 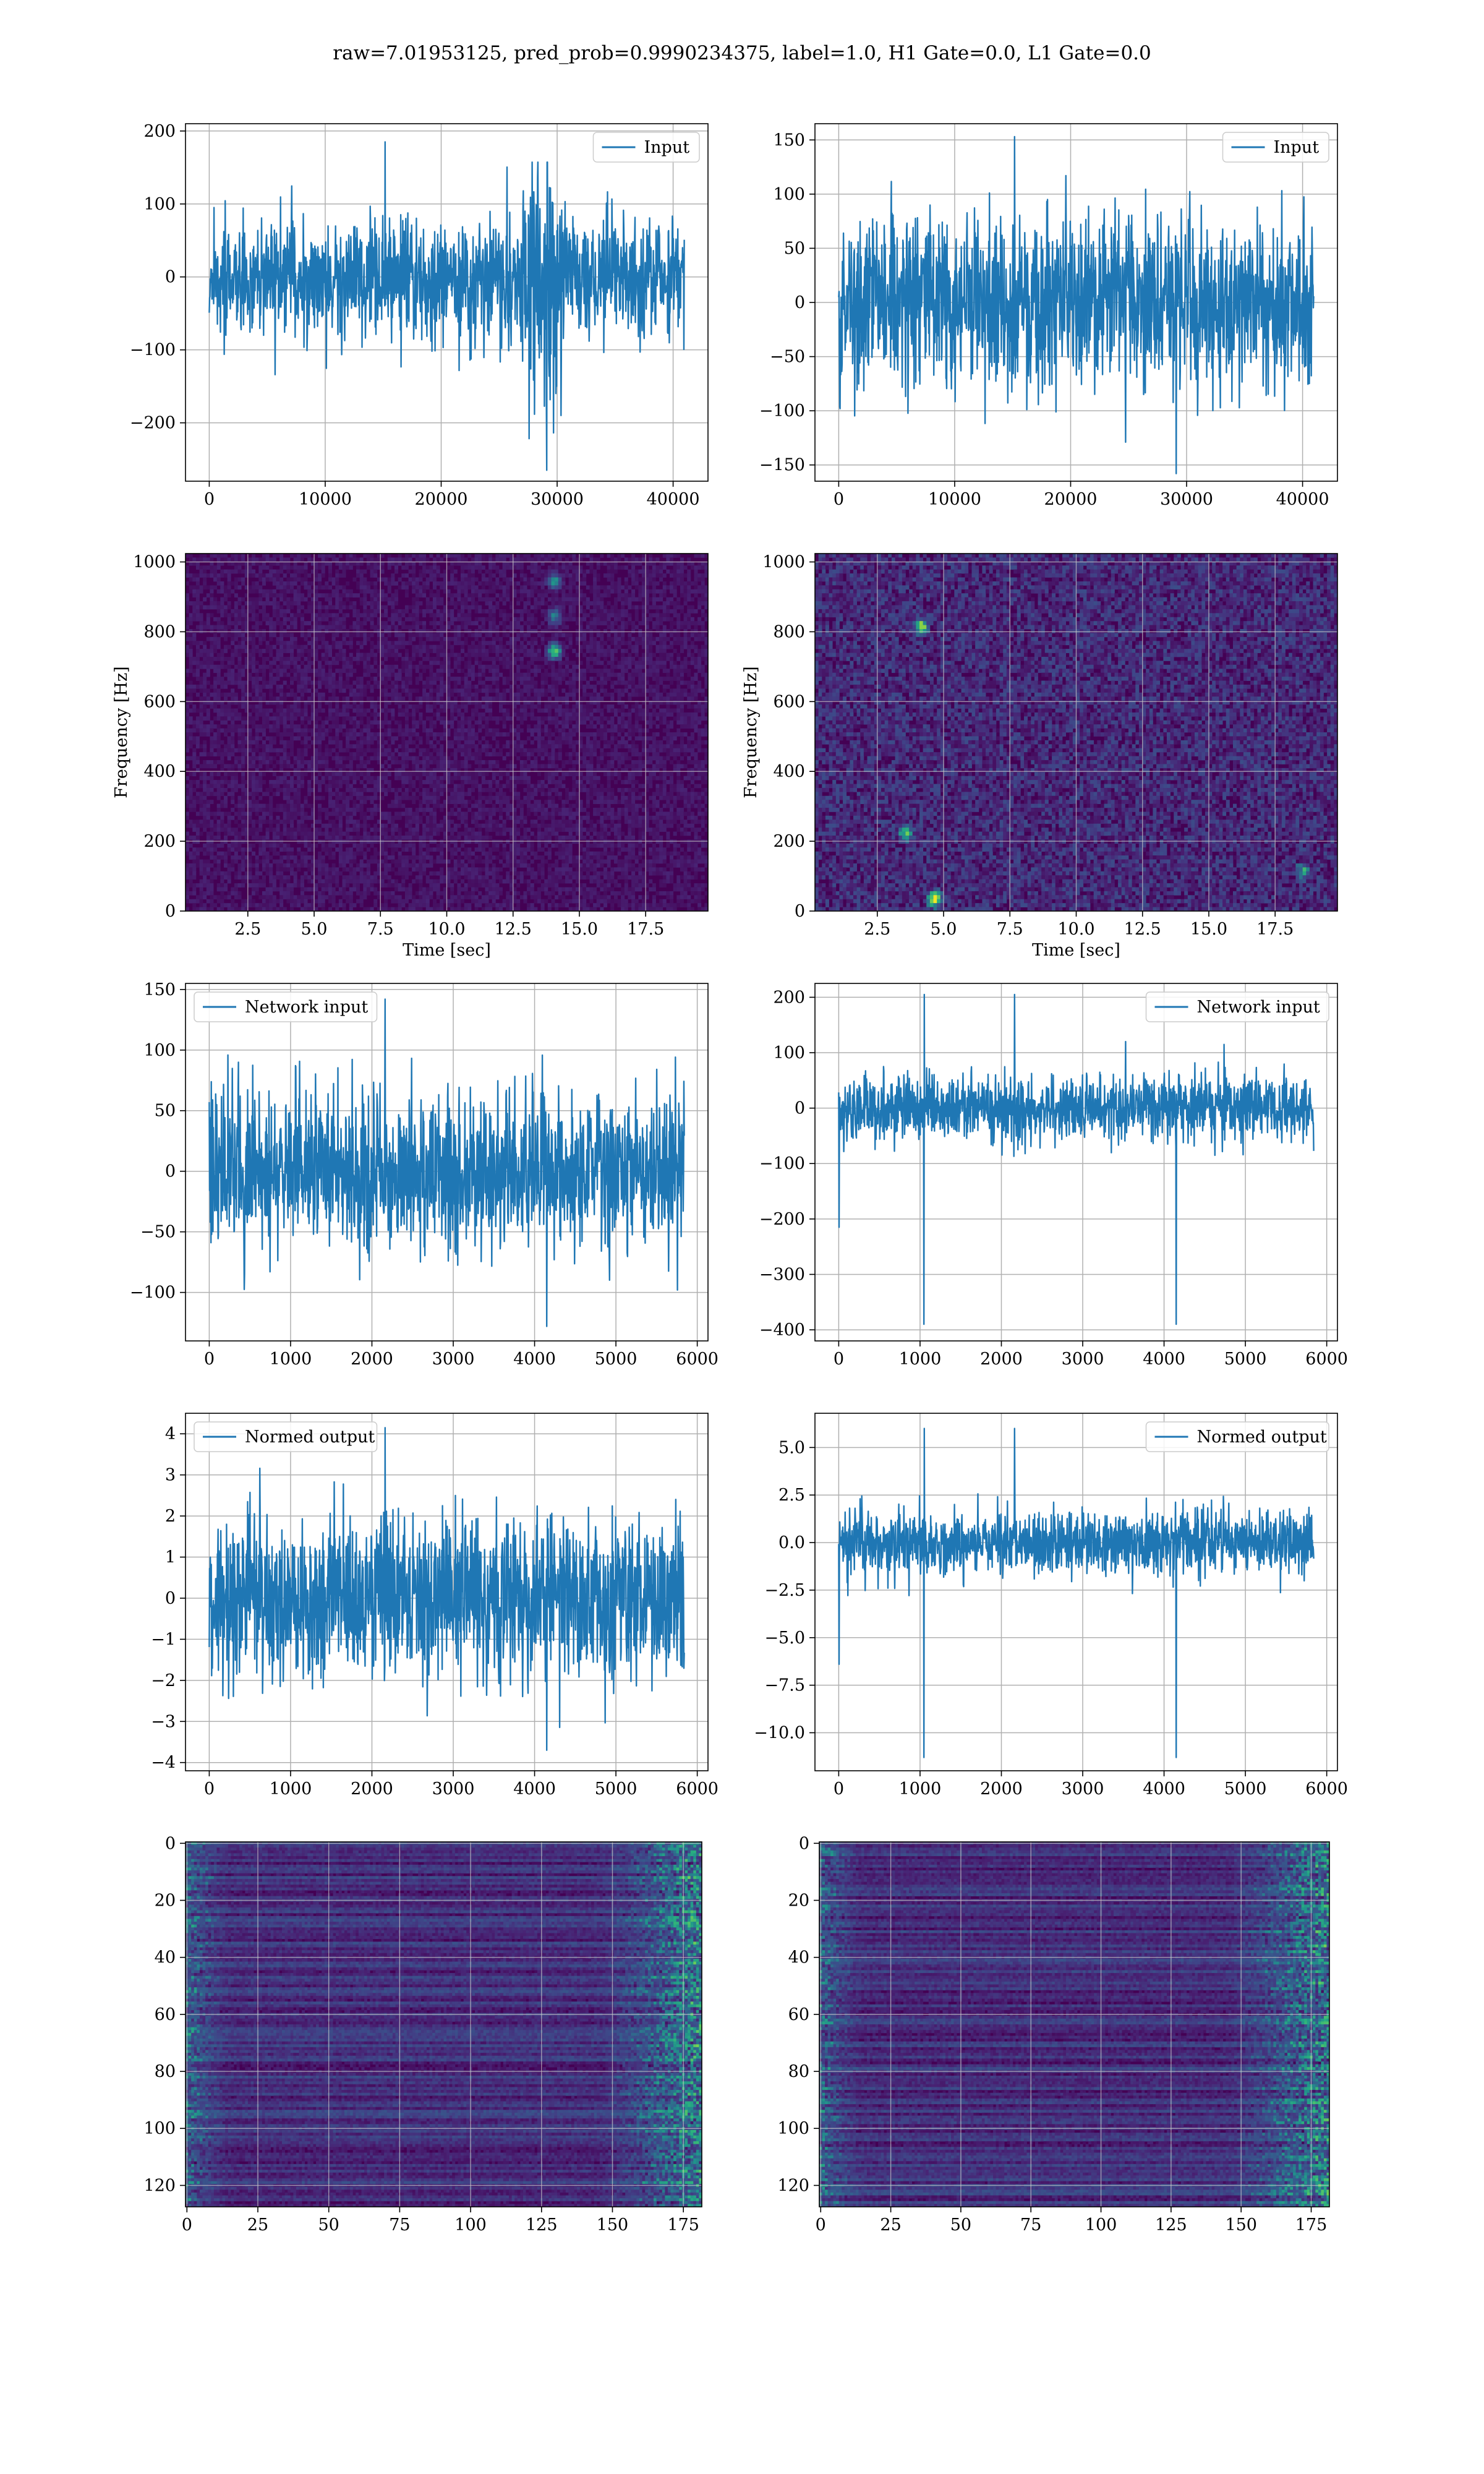 I want to click on y-tick-label: 1000, so click(x=154, y=562).